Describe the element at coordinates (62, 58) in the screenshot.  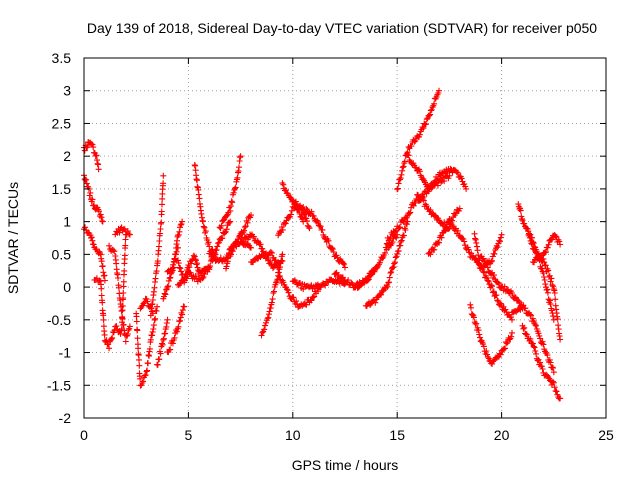
I see `y-tick-label: 3.5` at that location.